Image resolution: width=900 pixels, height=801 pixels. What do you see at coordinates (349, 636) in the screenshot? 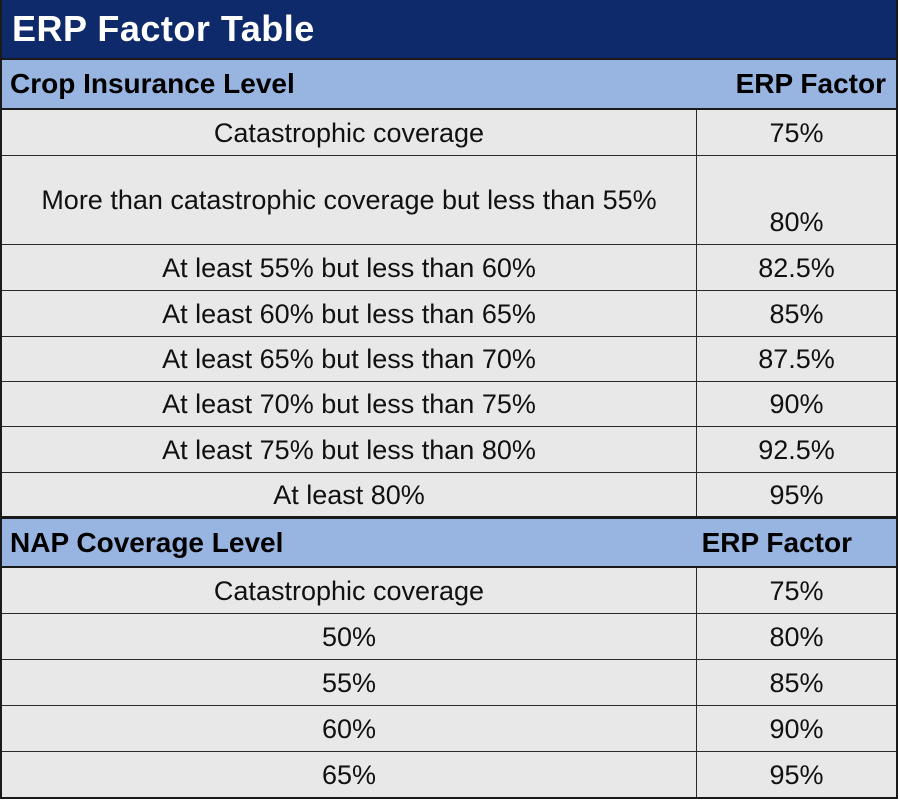
I see `nap-level-cell: 50%` at bounding box center [349, 636].